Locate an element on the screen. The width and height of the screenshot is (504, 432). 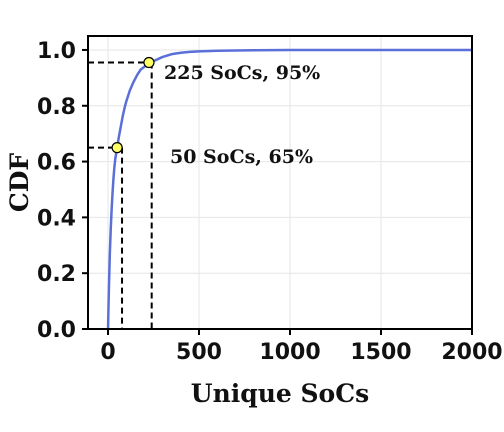
x-tick-label: 2000 is located at coordinates (471, 352).